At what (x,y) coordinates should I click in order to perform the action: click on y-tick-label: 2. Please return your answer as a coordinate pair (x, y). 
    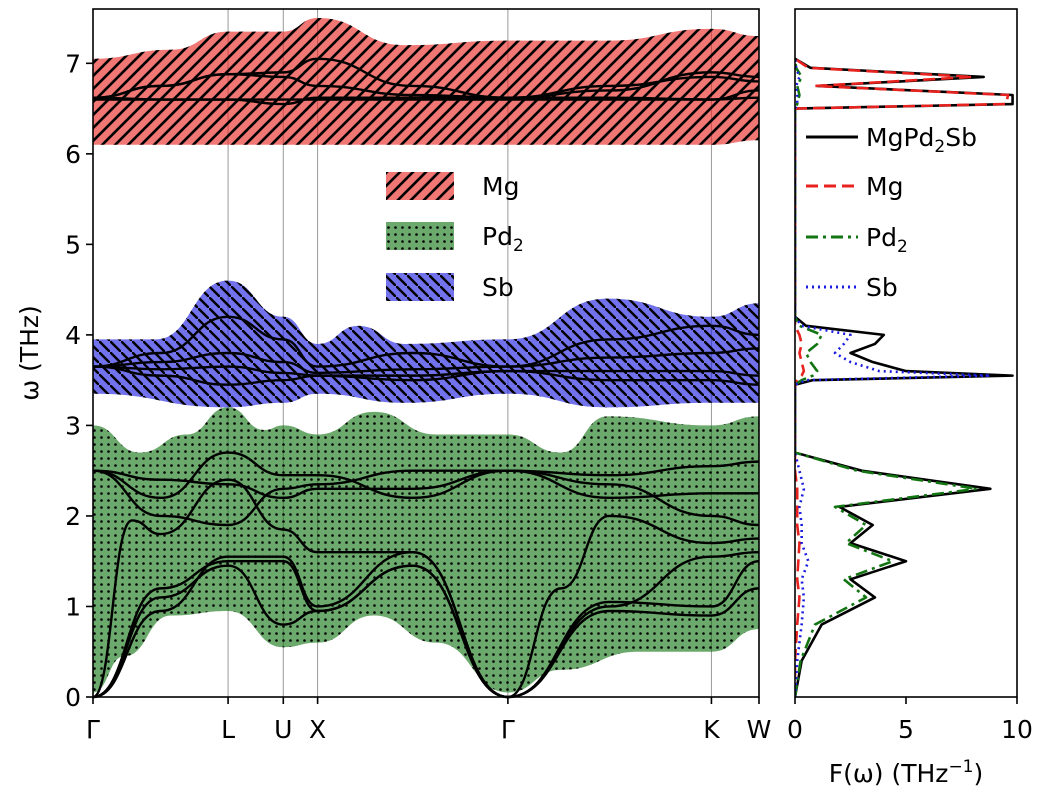
    Looking at the image, I should click on (73, 516).